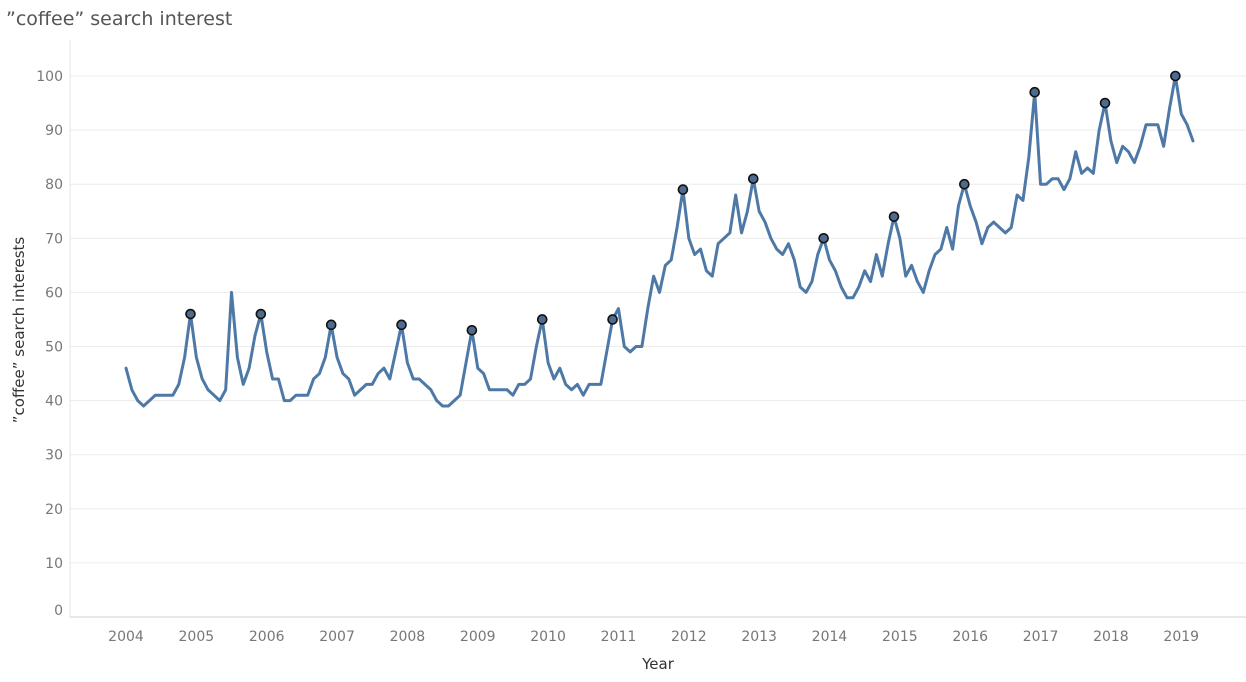  Describe the element at coordinates (54, 456) in the screenshot. I see `y-tick-label: 30` at that location.